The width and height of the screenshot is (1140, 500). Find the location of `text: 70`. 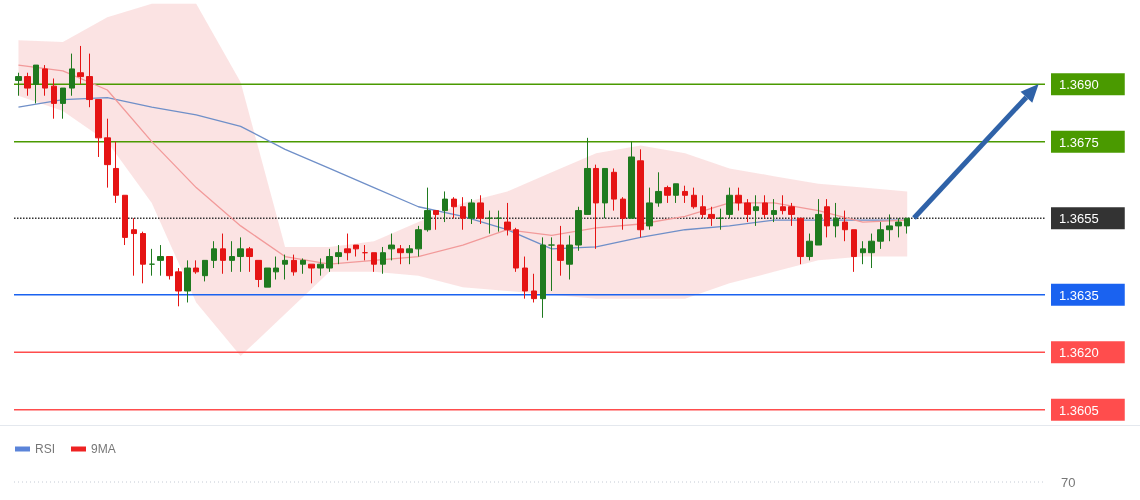

text: 70 is located at coordinates (1068, 482).